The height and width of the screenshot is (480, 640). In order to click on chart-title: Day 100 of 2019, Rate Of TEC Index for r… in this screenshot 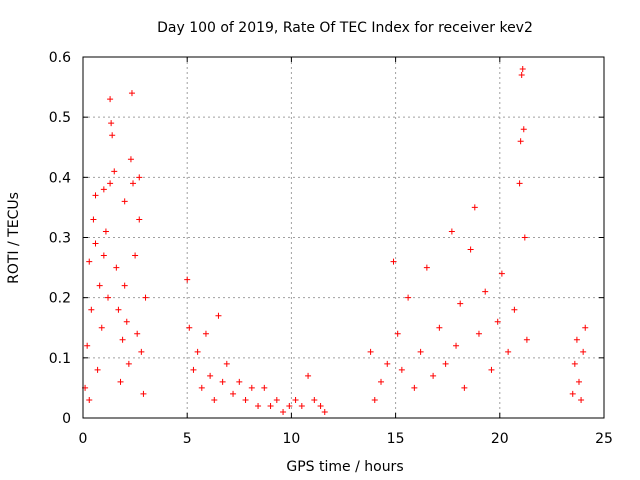, I will do `click(345, 28)`.